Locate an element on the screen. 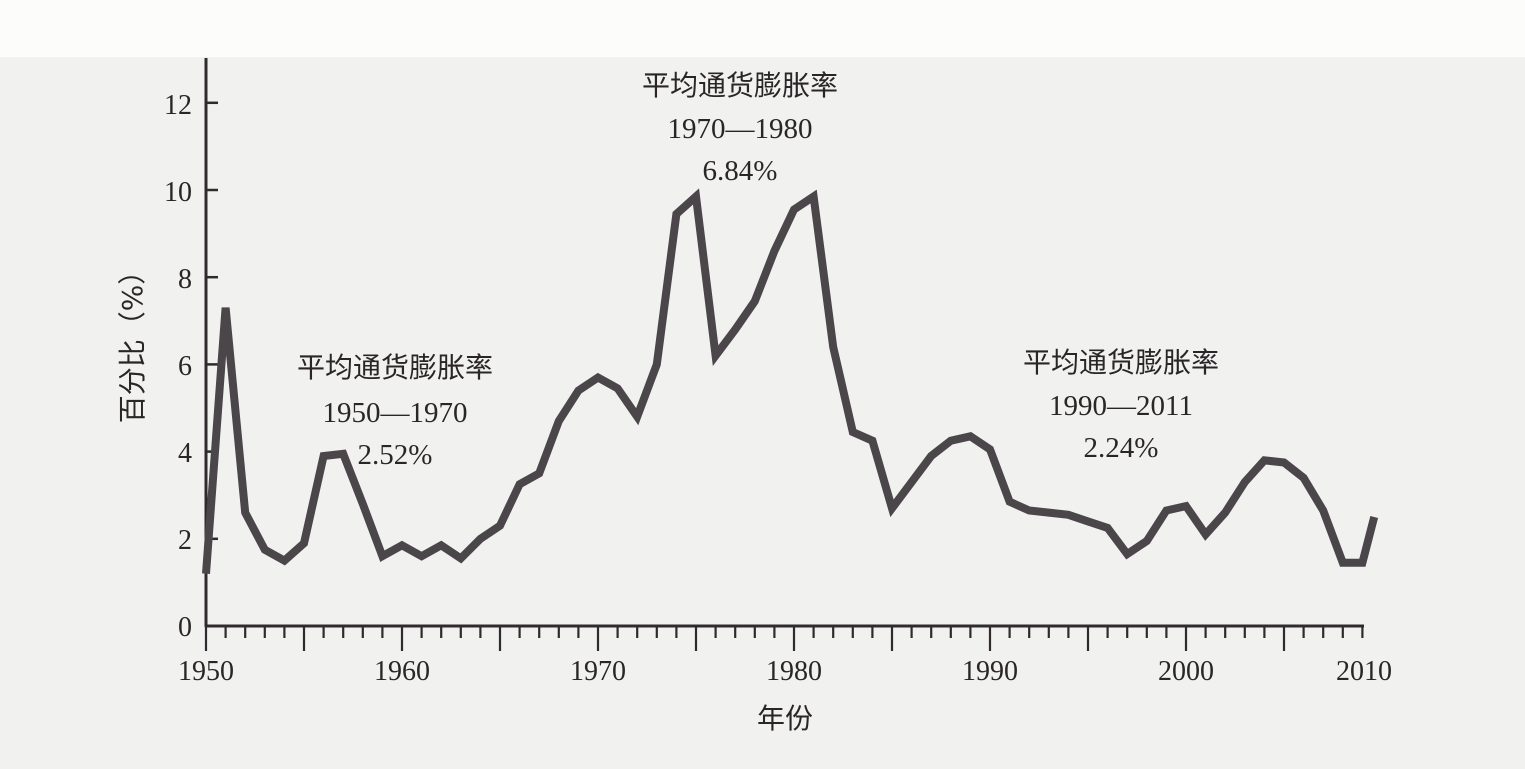  annotation-value: 2.52% is located at coordinates (395, 455).